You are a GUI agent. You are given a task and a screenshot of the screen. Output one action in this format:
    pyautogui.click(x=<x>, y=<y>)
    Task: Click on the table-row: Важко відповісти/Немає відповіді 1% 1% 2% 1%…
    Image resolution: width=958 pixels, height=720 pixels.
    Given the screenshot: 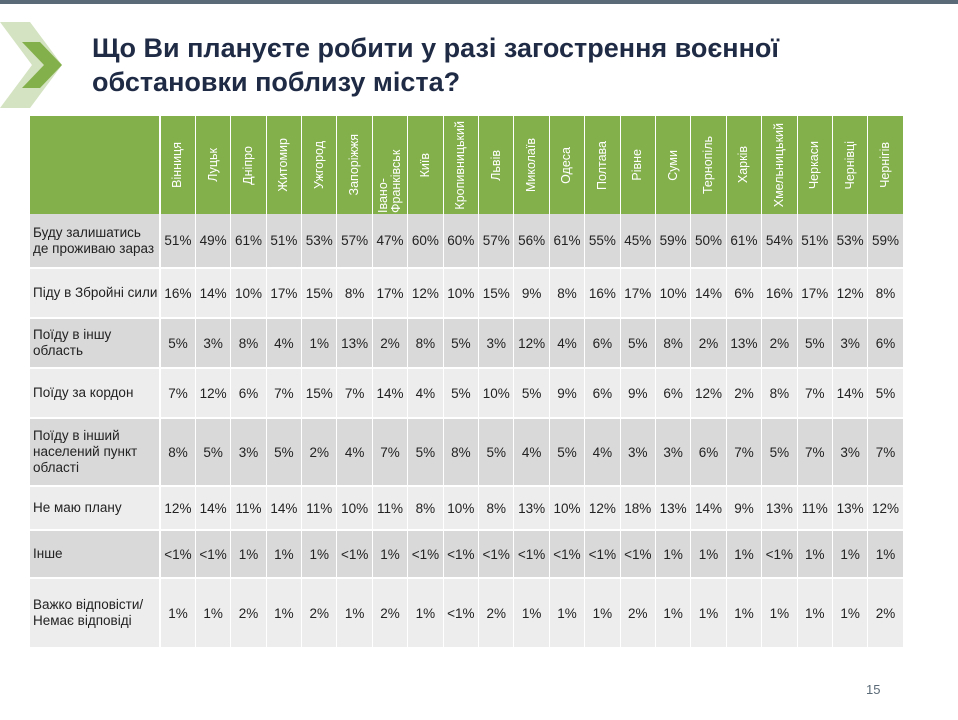 What is the action you would take?
    pyautogui.click(x=467, y=613)
    